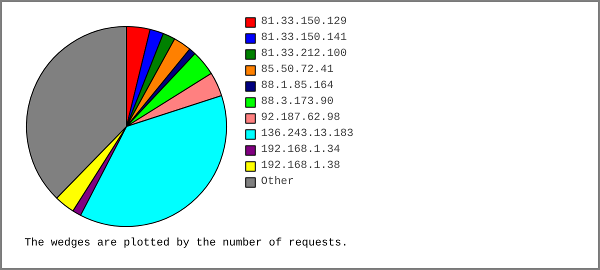 This screenshot has width=600, height=270. What do you see at coordinates (297, 86) in the screenshot?
I see `legend-label: 88.1.85.164` at bounding box center [297, 86].